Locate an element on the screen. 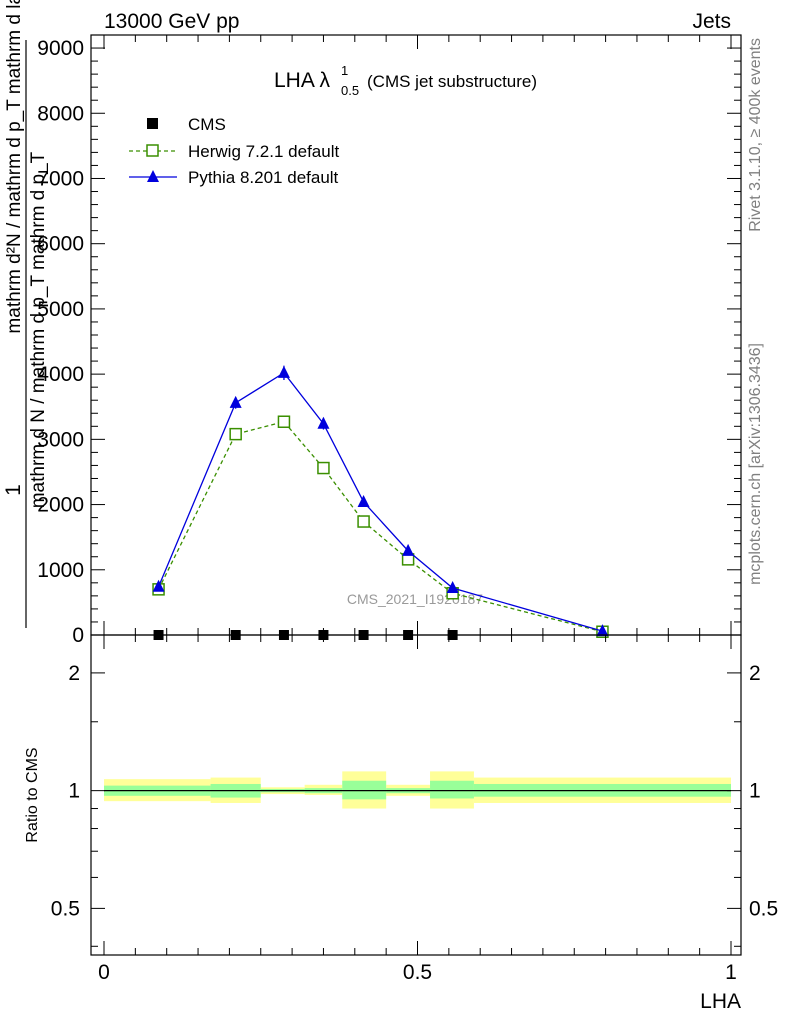  header-right: Jets is located at coordinates (711, 21).